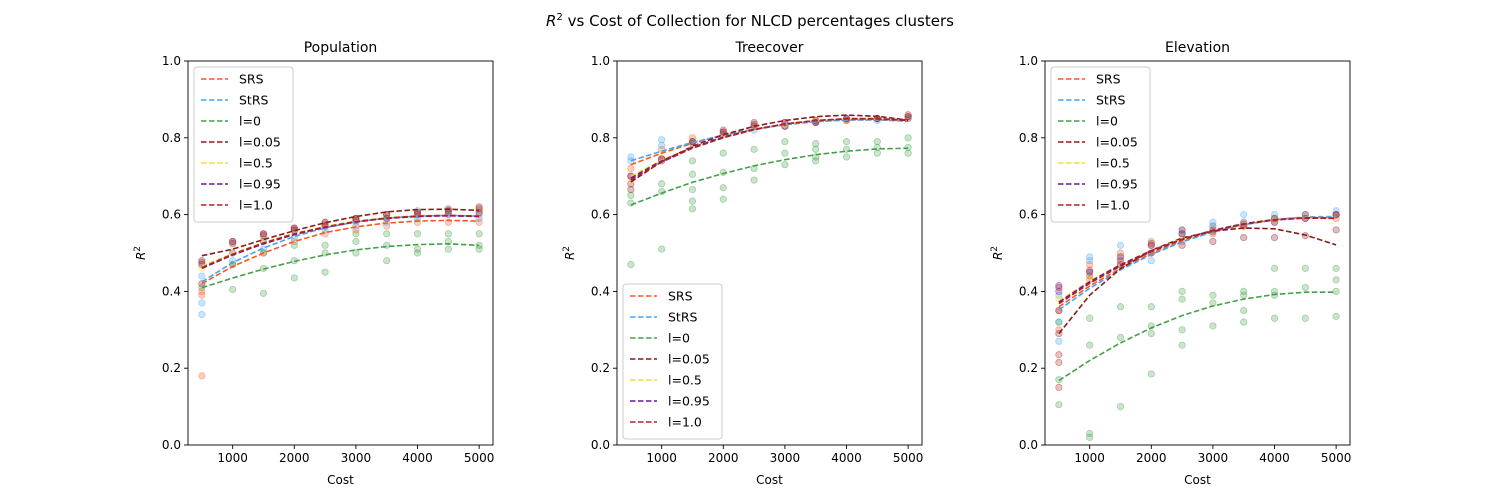 The height and width of the screenshot is (500, 1500). Describe the element at coordinates (600, 368) in the screenshot. I see `y-tick-label: 0.2` at that location.